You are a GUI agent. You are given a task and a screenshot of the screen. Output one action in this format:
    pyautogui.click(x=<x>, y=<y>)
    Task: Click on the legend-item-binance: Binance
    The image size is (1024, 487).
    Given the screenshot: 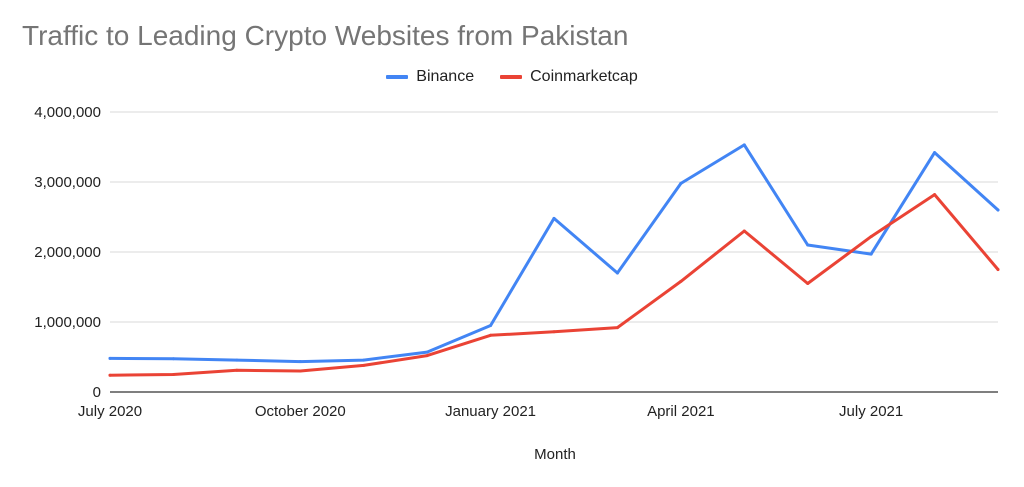 What is the action you would take?
    pyautogui.click(x=430, y=77)
    